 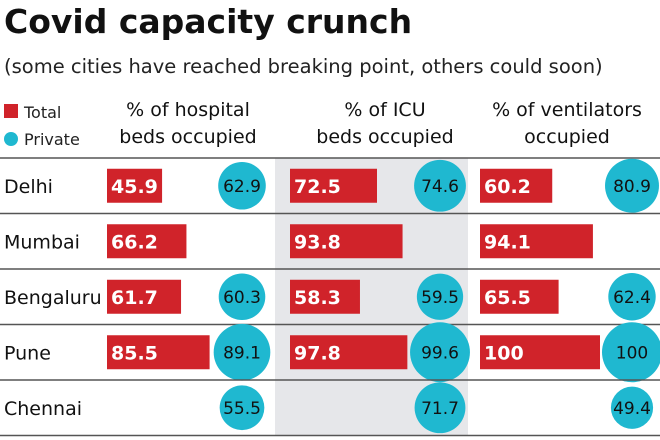 I want to click on private-circle-label: 62.4, so click(x=632, y=298).